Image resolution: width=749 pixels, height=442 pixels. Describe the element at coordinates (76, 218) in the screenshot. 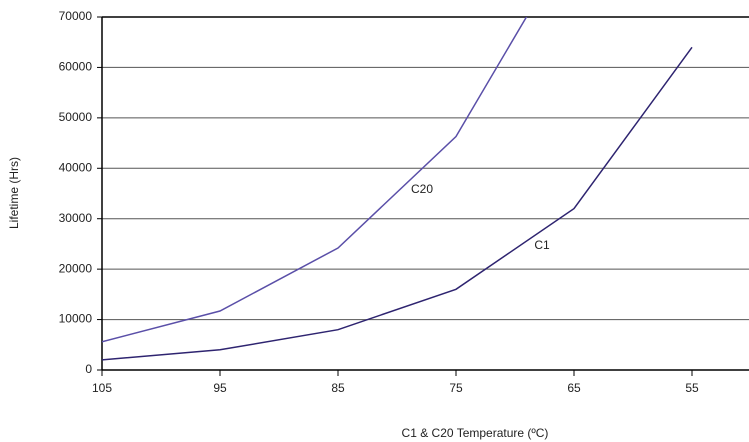

I see `y-tick-label: 30000` at that location.